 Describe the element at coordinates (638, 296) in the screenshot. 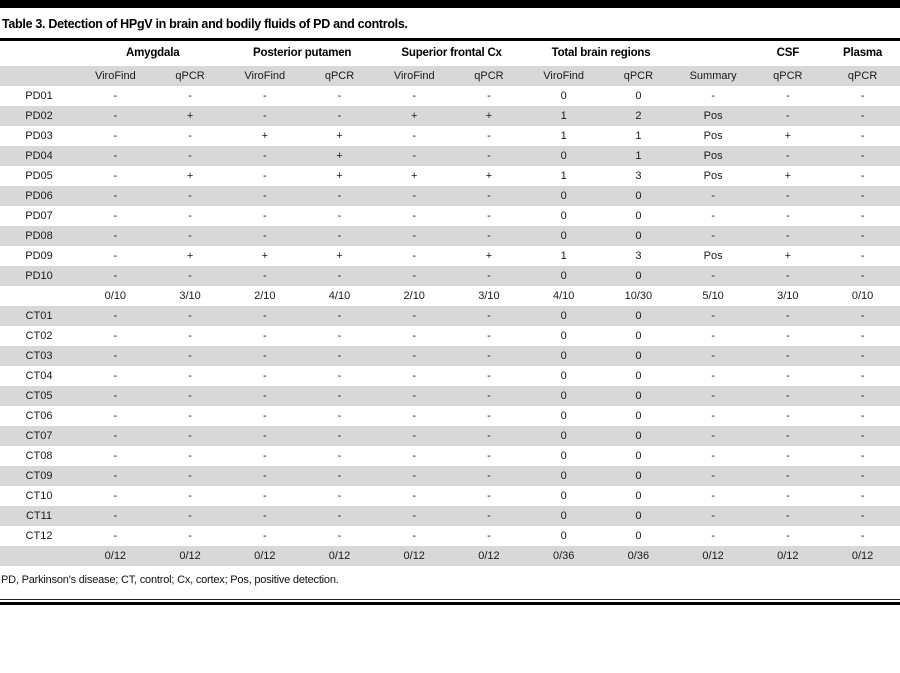

I see `cell: 10/30` at that location.